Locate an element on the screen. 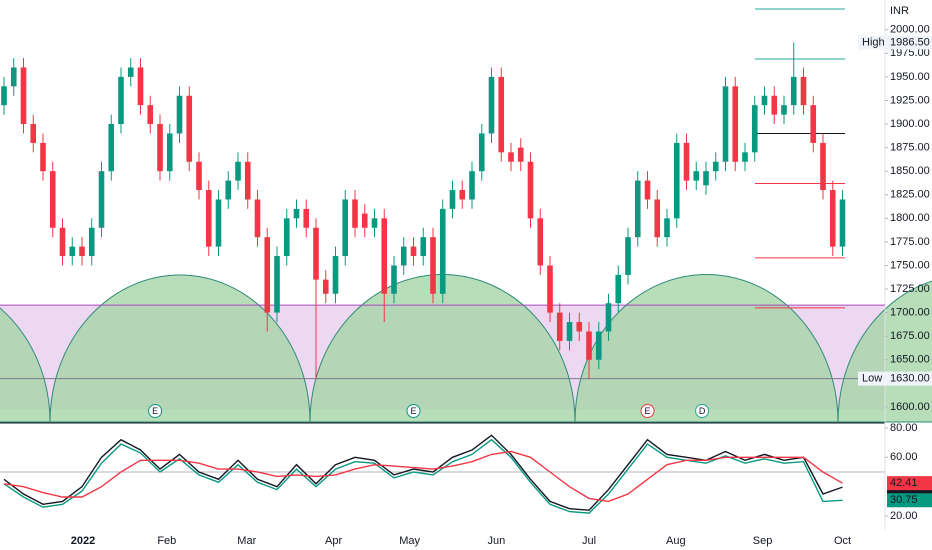 The width and height of the screenshot is (932, 550). value-tag is located at coordinates (909, 483).